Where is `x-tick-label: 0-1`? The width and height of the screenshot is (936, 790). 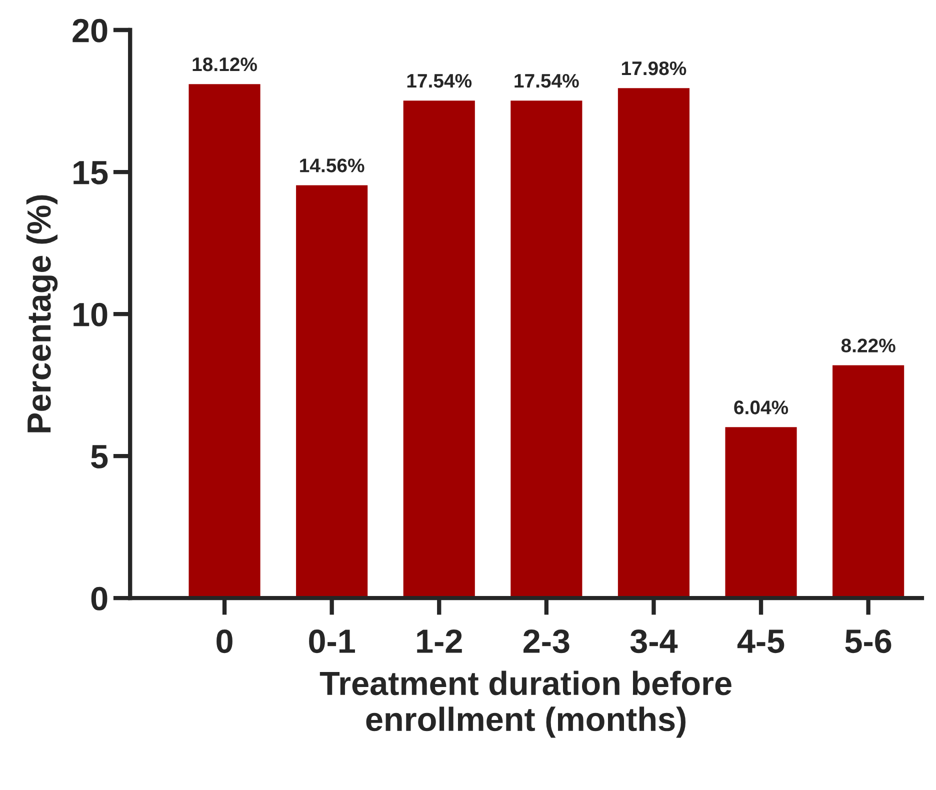 x-tick-label: 0-1 is located at coordinates (332, 641).